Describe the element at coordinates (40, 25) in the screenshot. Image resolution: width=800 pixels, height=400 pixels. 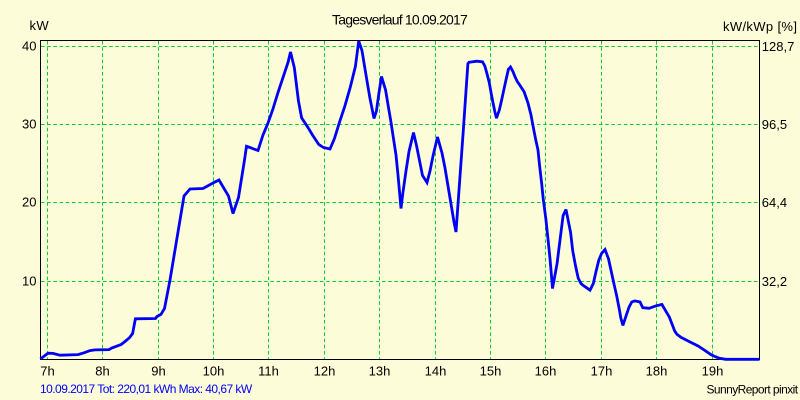
I see `svg-text: kW` at that location.